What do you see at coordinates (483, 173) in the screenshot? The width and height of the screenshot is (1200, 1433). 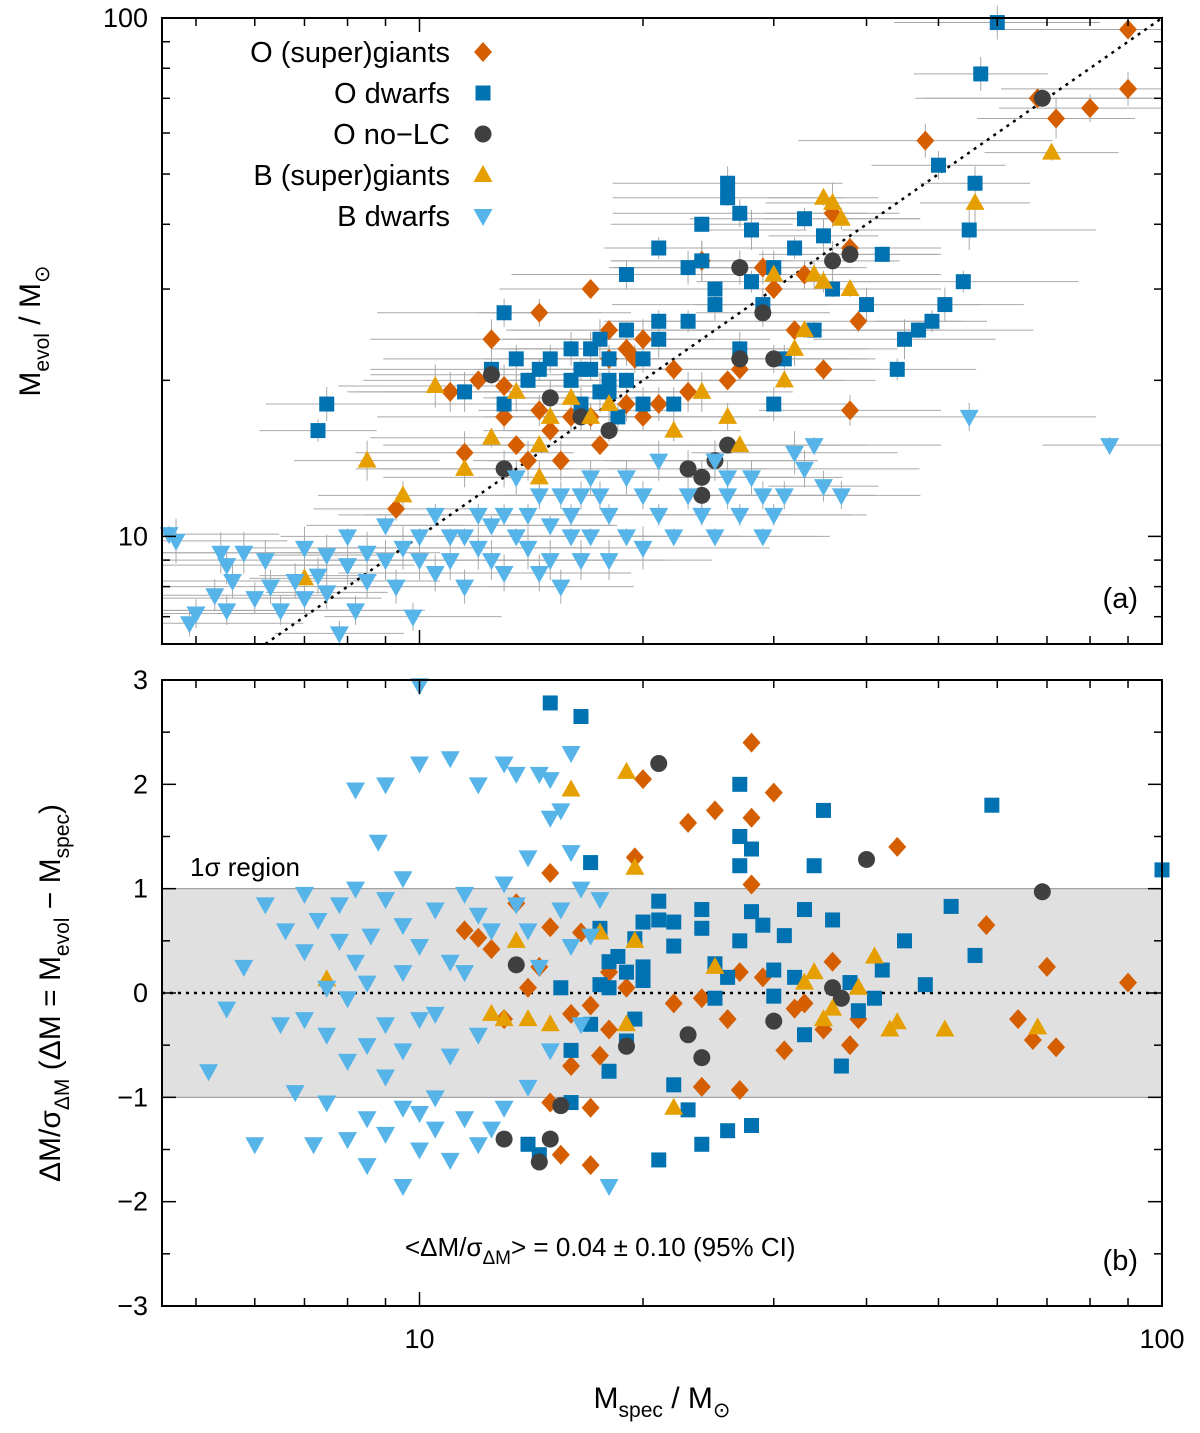 I see `legend-marker-b-super-giants` at bounding box center [483, 173].